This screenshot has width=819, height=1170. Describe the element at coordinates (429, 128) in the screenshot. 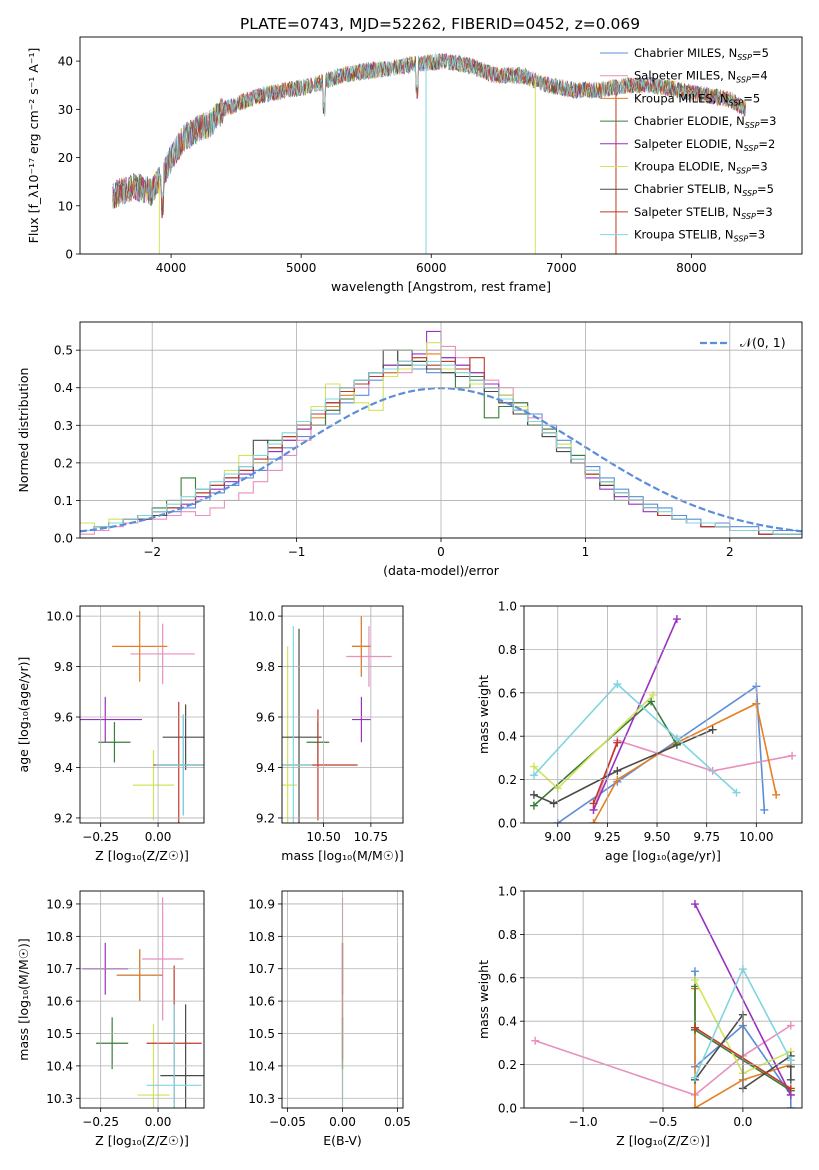

I see `spectrum-series-line` at that location.